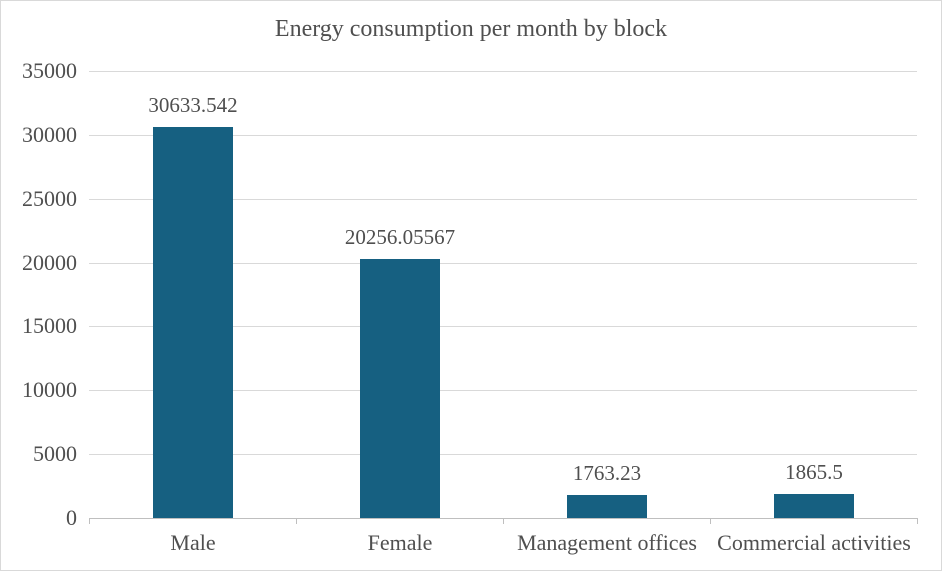 The image size is (942, 571). What do you see at coordinates (814, 472) in the screenshot?
I see `bar-value-label: 1865.5` at bounding box center [814, 472].